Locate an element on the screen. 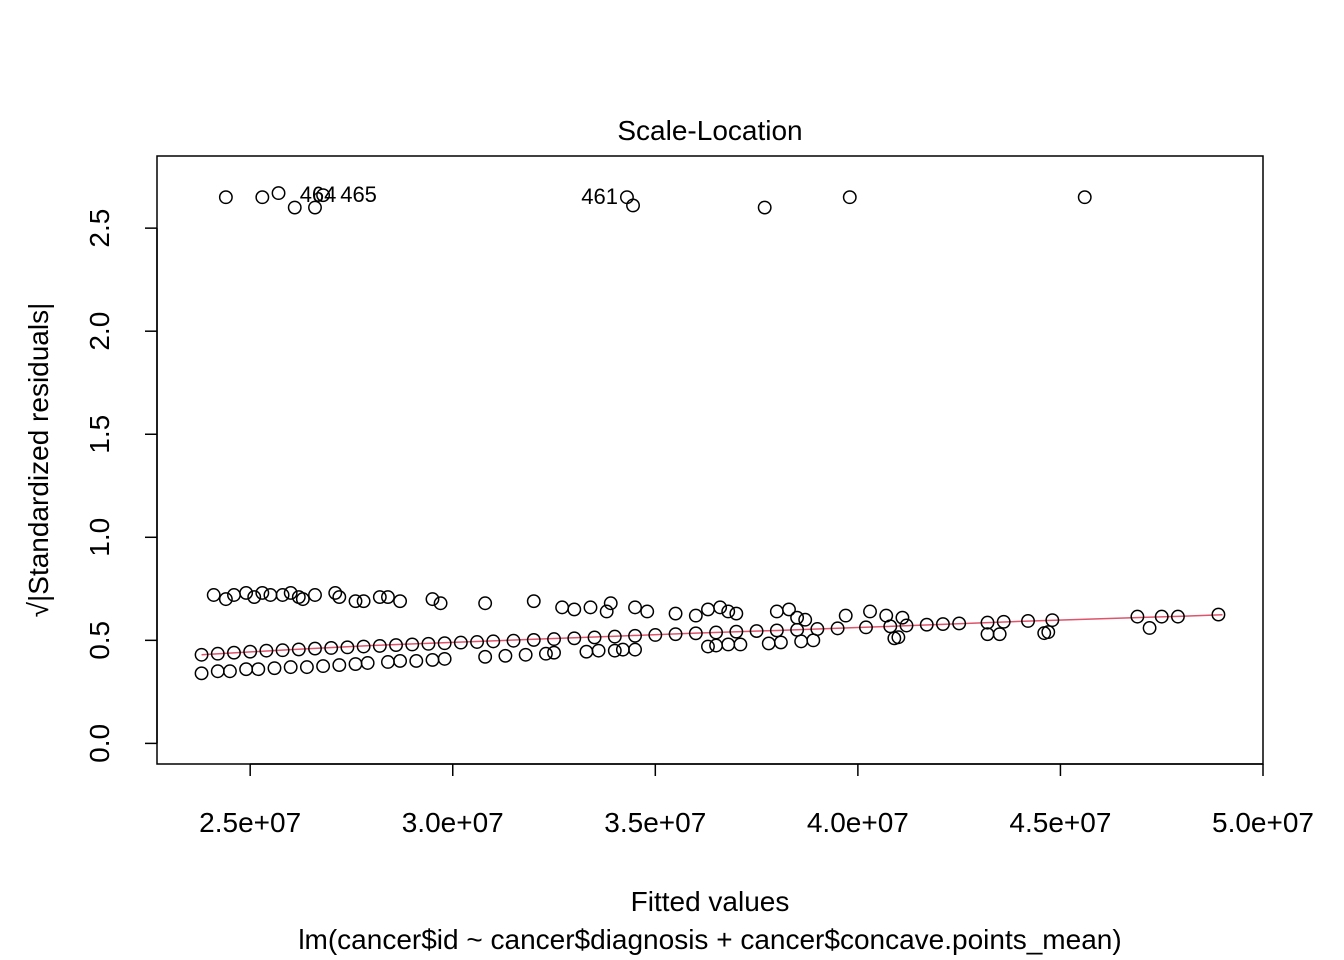  x-tick-label: 3.5e+07 is located at coordinates (655, 822).